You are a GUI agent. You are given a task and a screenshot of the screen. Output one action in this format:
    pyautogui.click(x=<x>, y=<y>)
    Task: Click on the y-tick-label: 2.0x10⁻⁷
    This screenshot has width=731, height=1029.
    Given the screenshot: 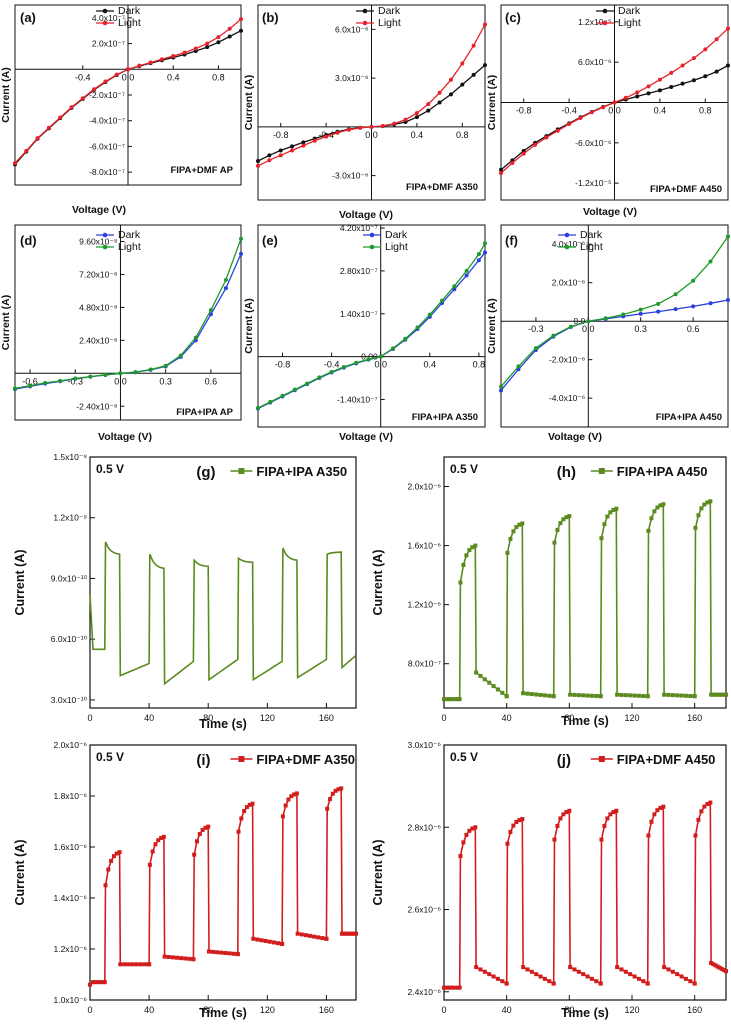 What is the action you would take?
    pyautogui.click(x=108, y=44)
    